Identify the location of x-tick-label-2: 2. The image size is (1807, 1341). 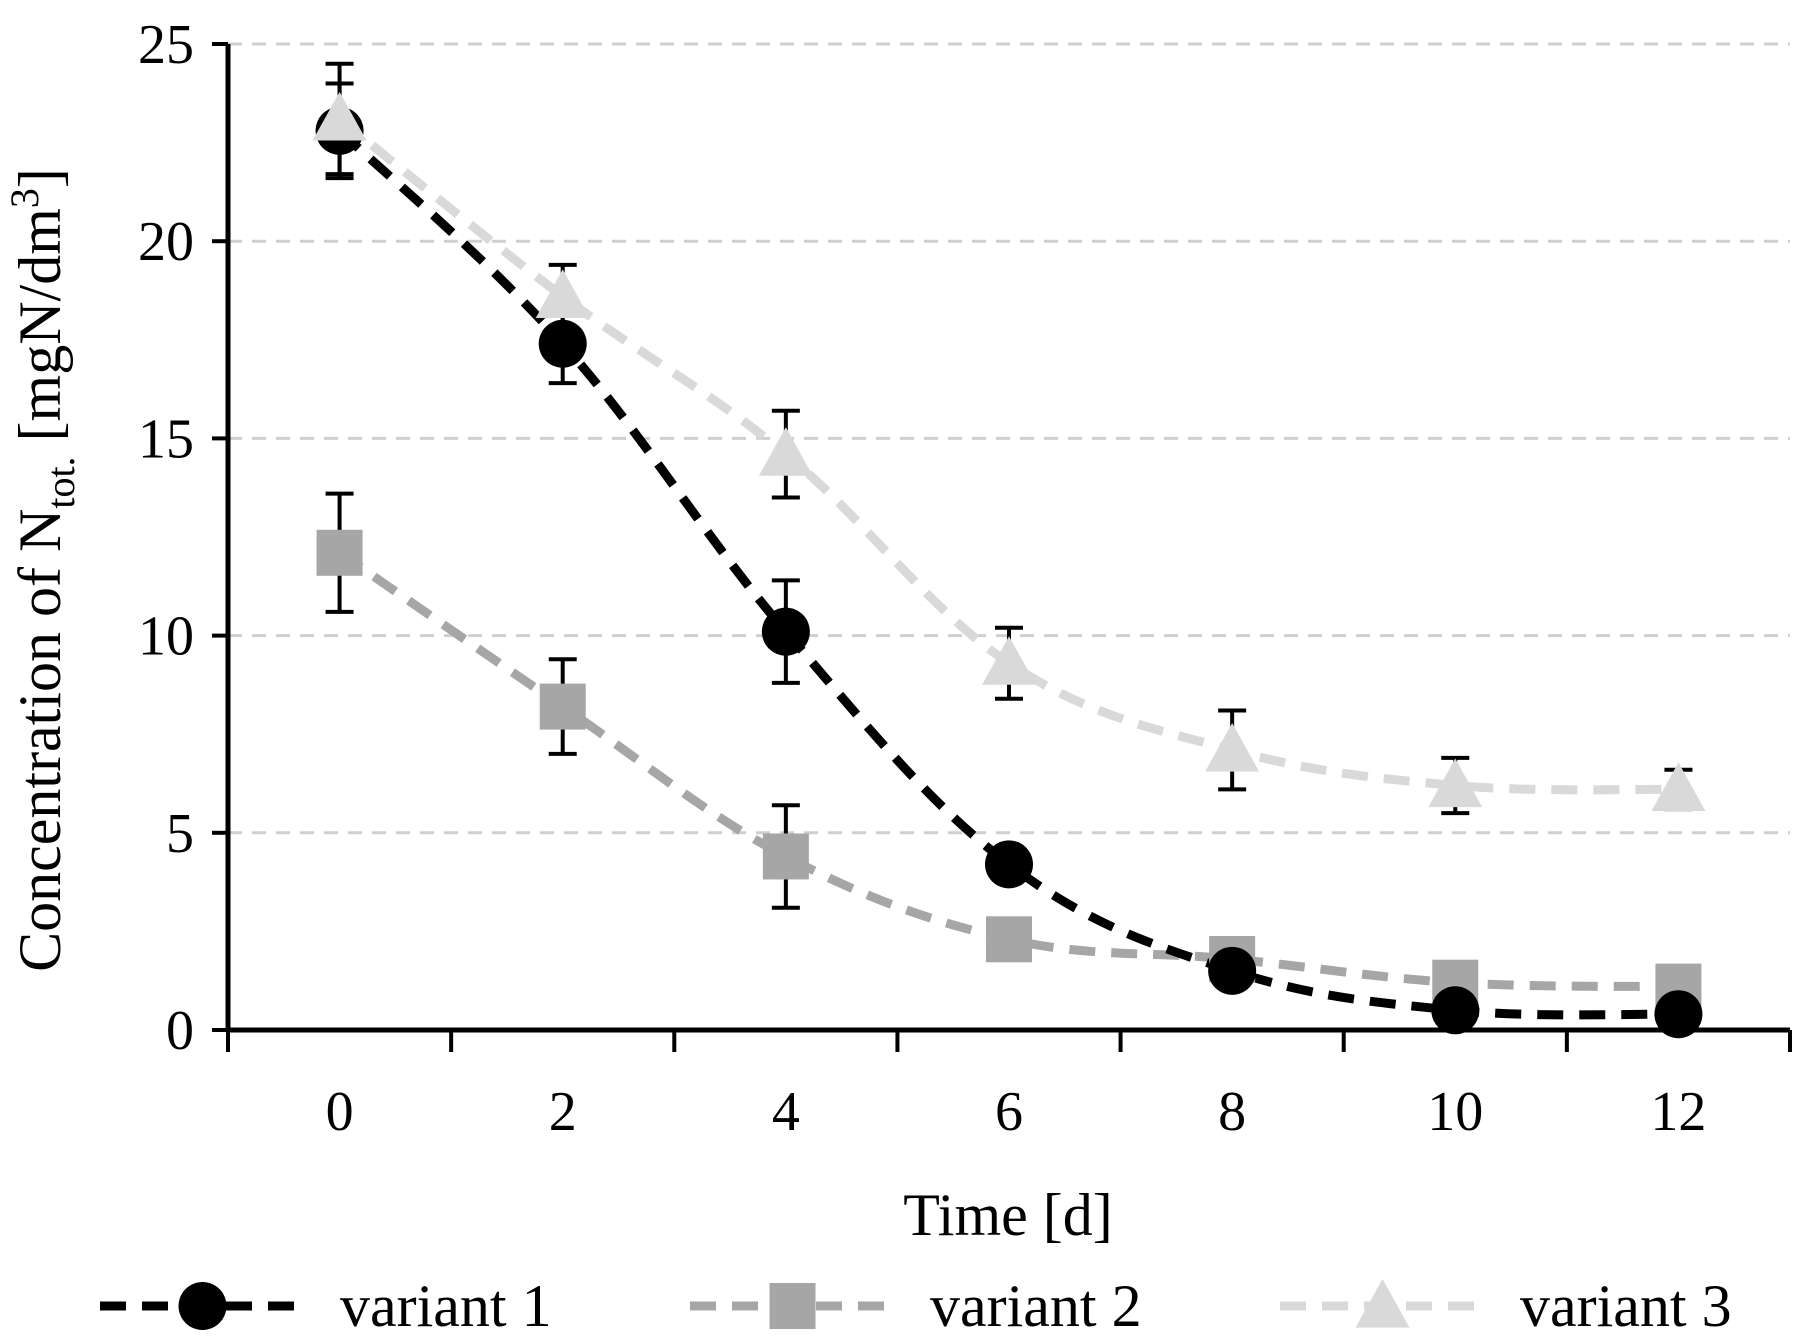
(563, 1112).